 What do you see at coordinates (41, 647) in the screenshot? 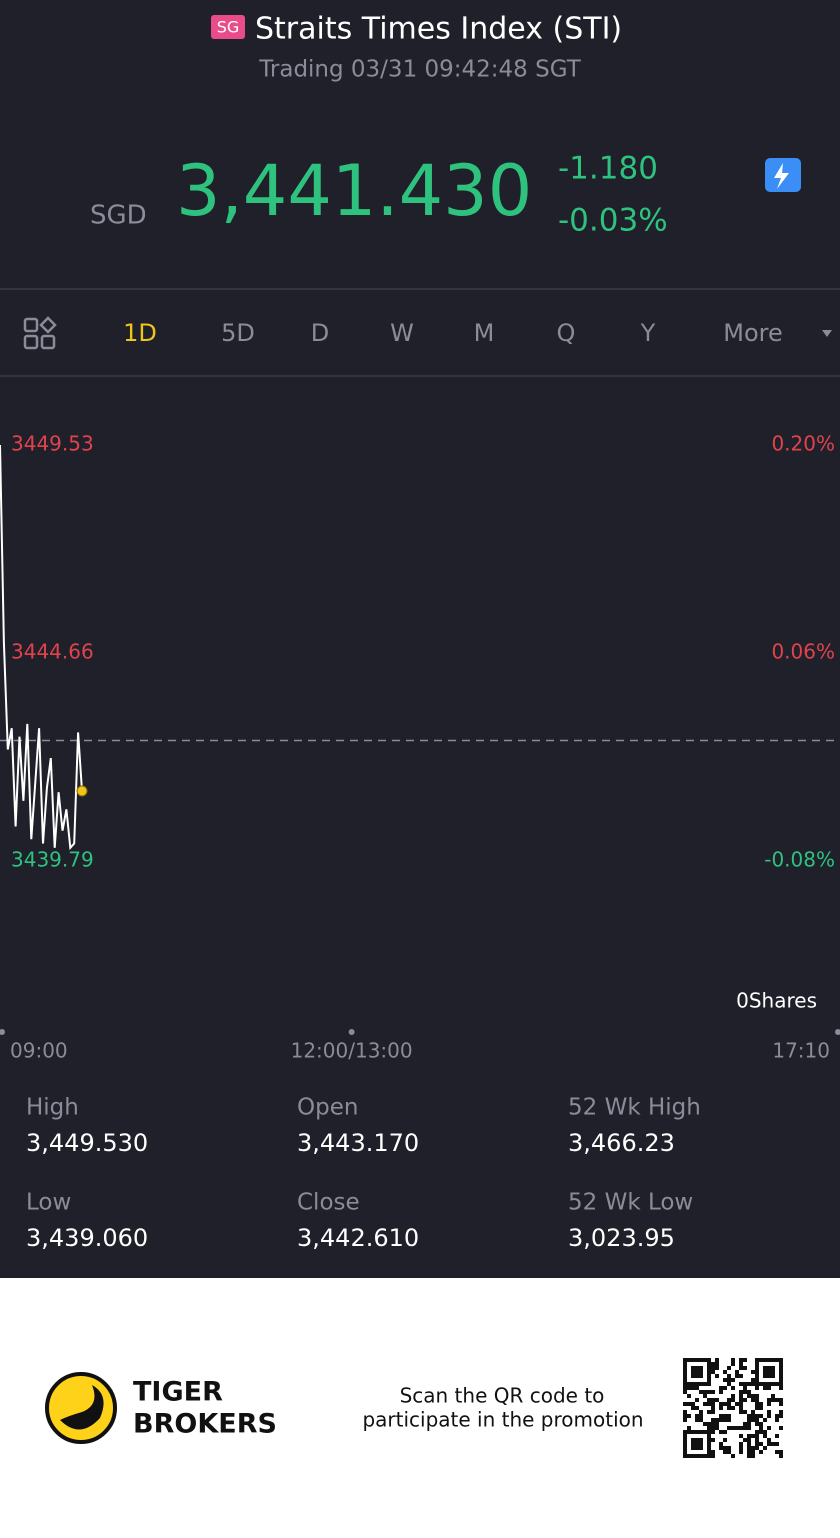
I see `price-line` at bounding box center [41, 647].